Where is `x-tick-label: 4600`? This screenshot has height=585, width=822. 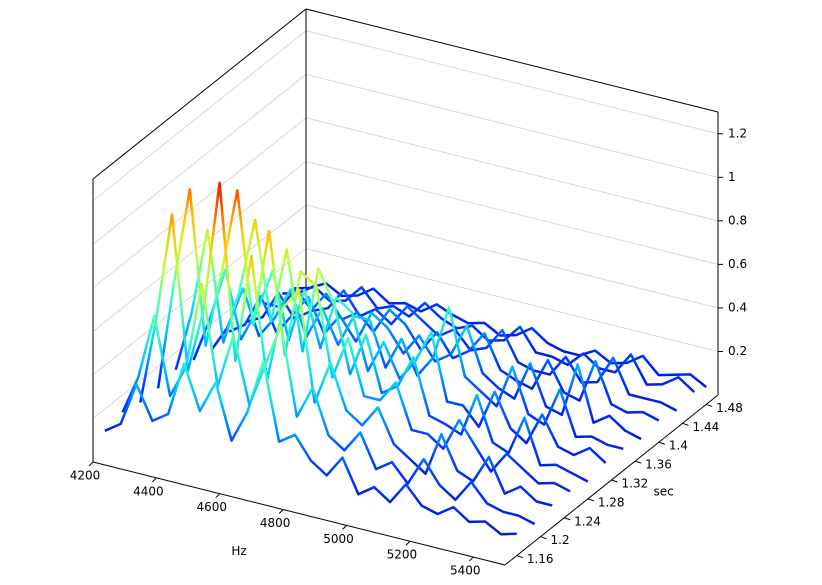 x-tick-label: 4600 is located at coordinates (211, 507).